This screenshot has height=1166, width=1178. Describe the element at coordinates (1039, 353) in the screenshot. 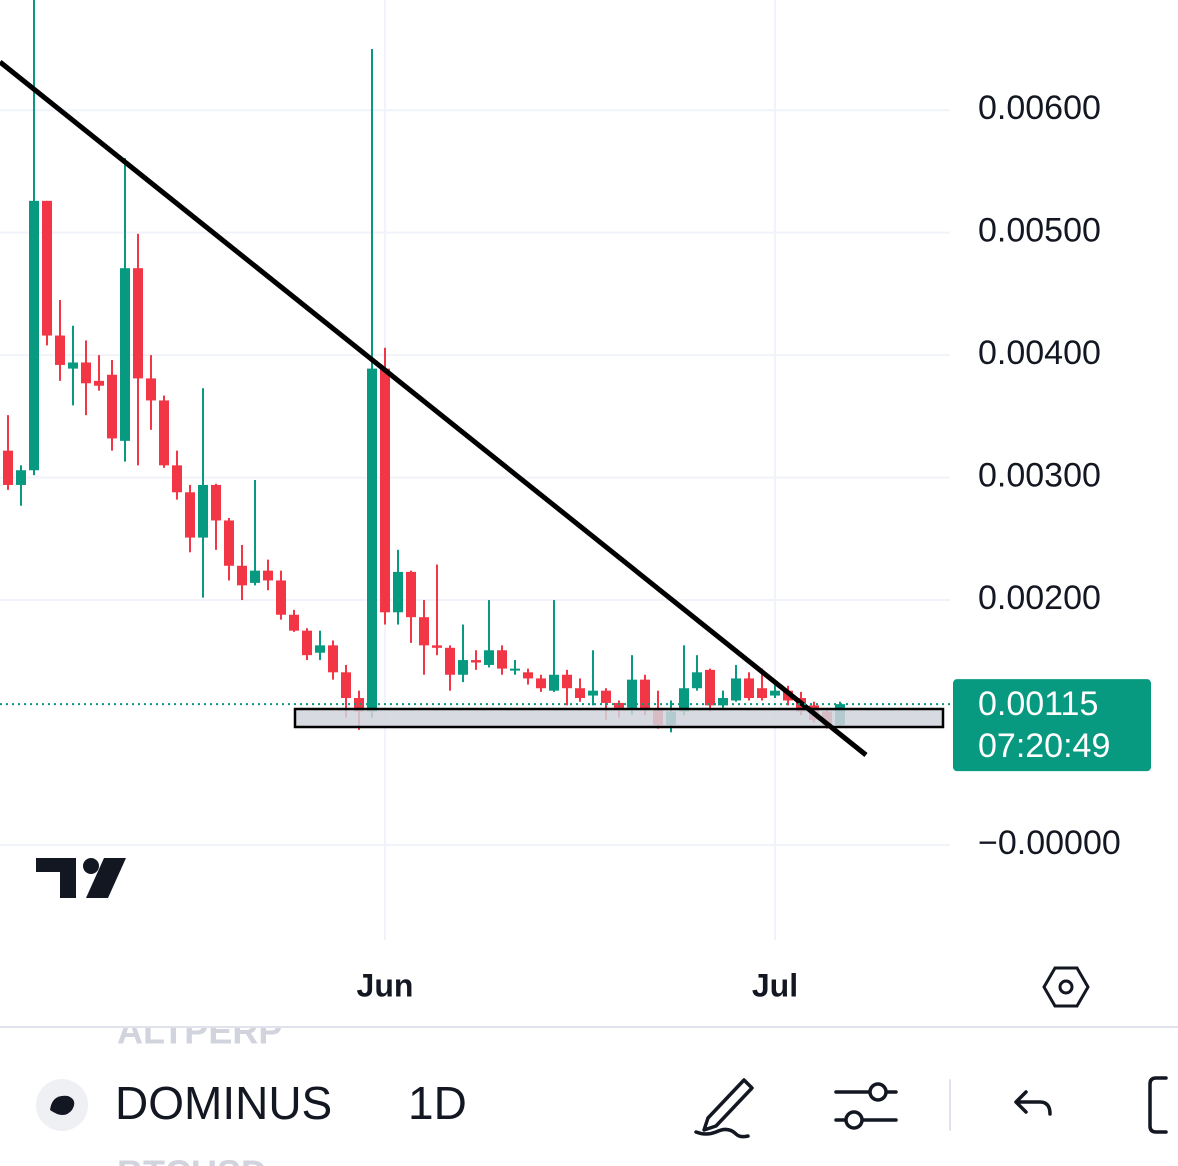

I see `y-tick-label: 0.00400` at that location.